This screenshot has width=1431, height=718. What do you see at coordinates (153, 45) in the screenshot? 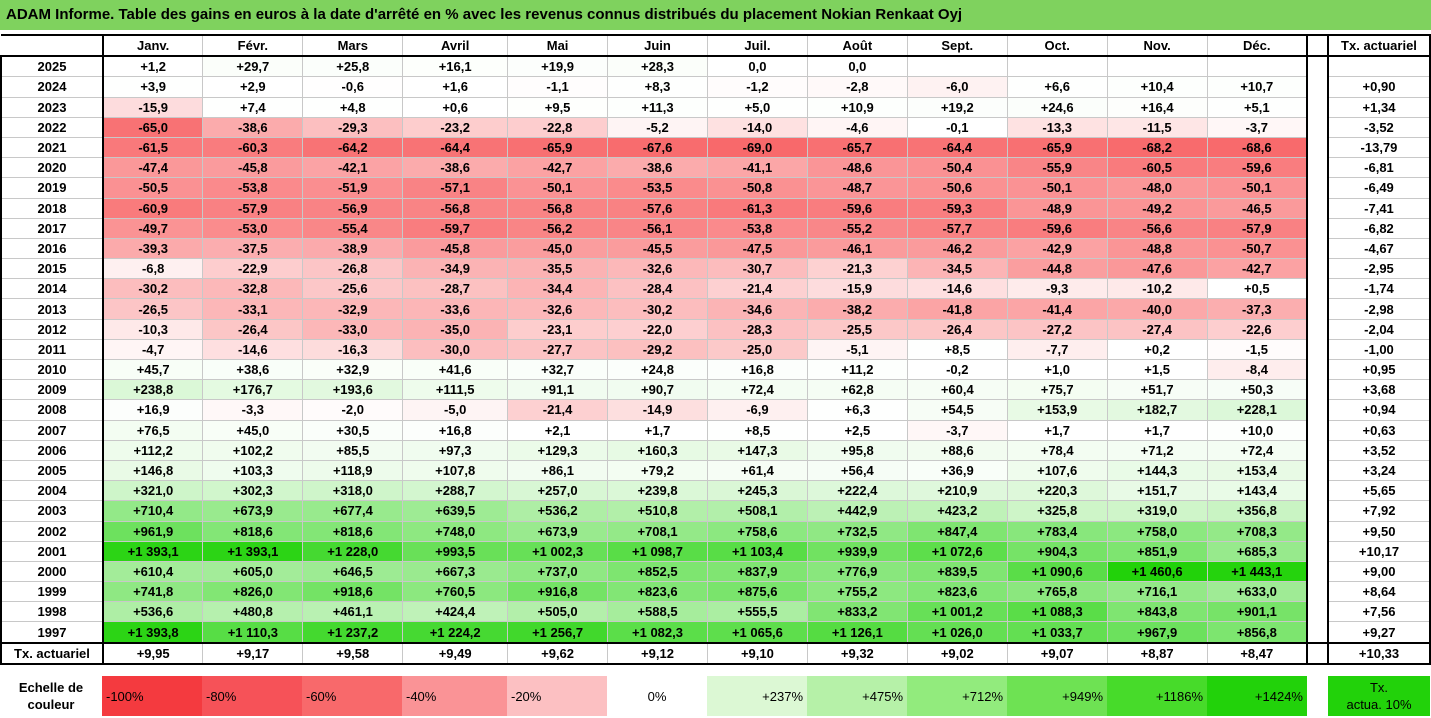
I see `month-header: Janv.` at bounding box center [153, 45].